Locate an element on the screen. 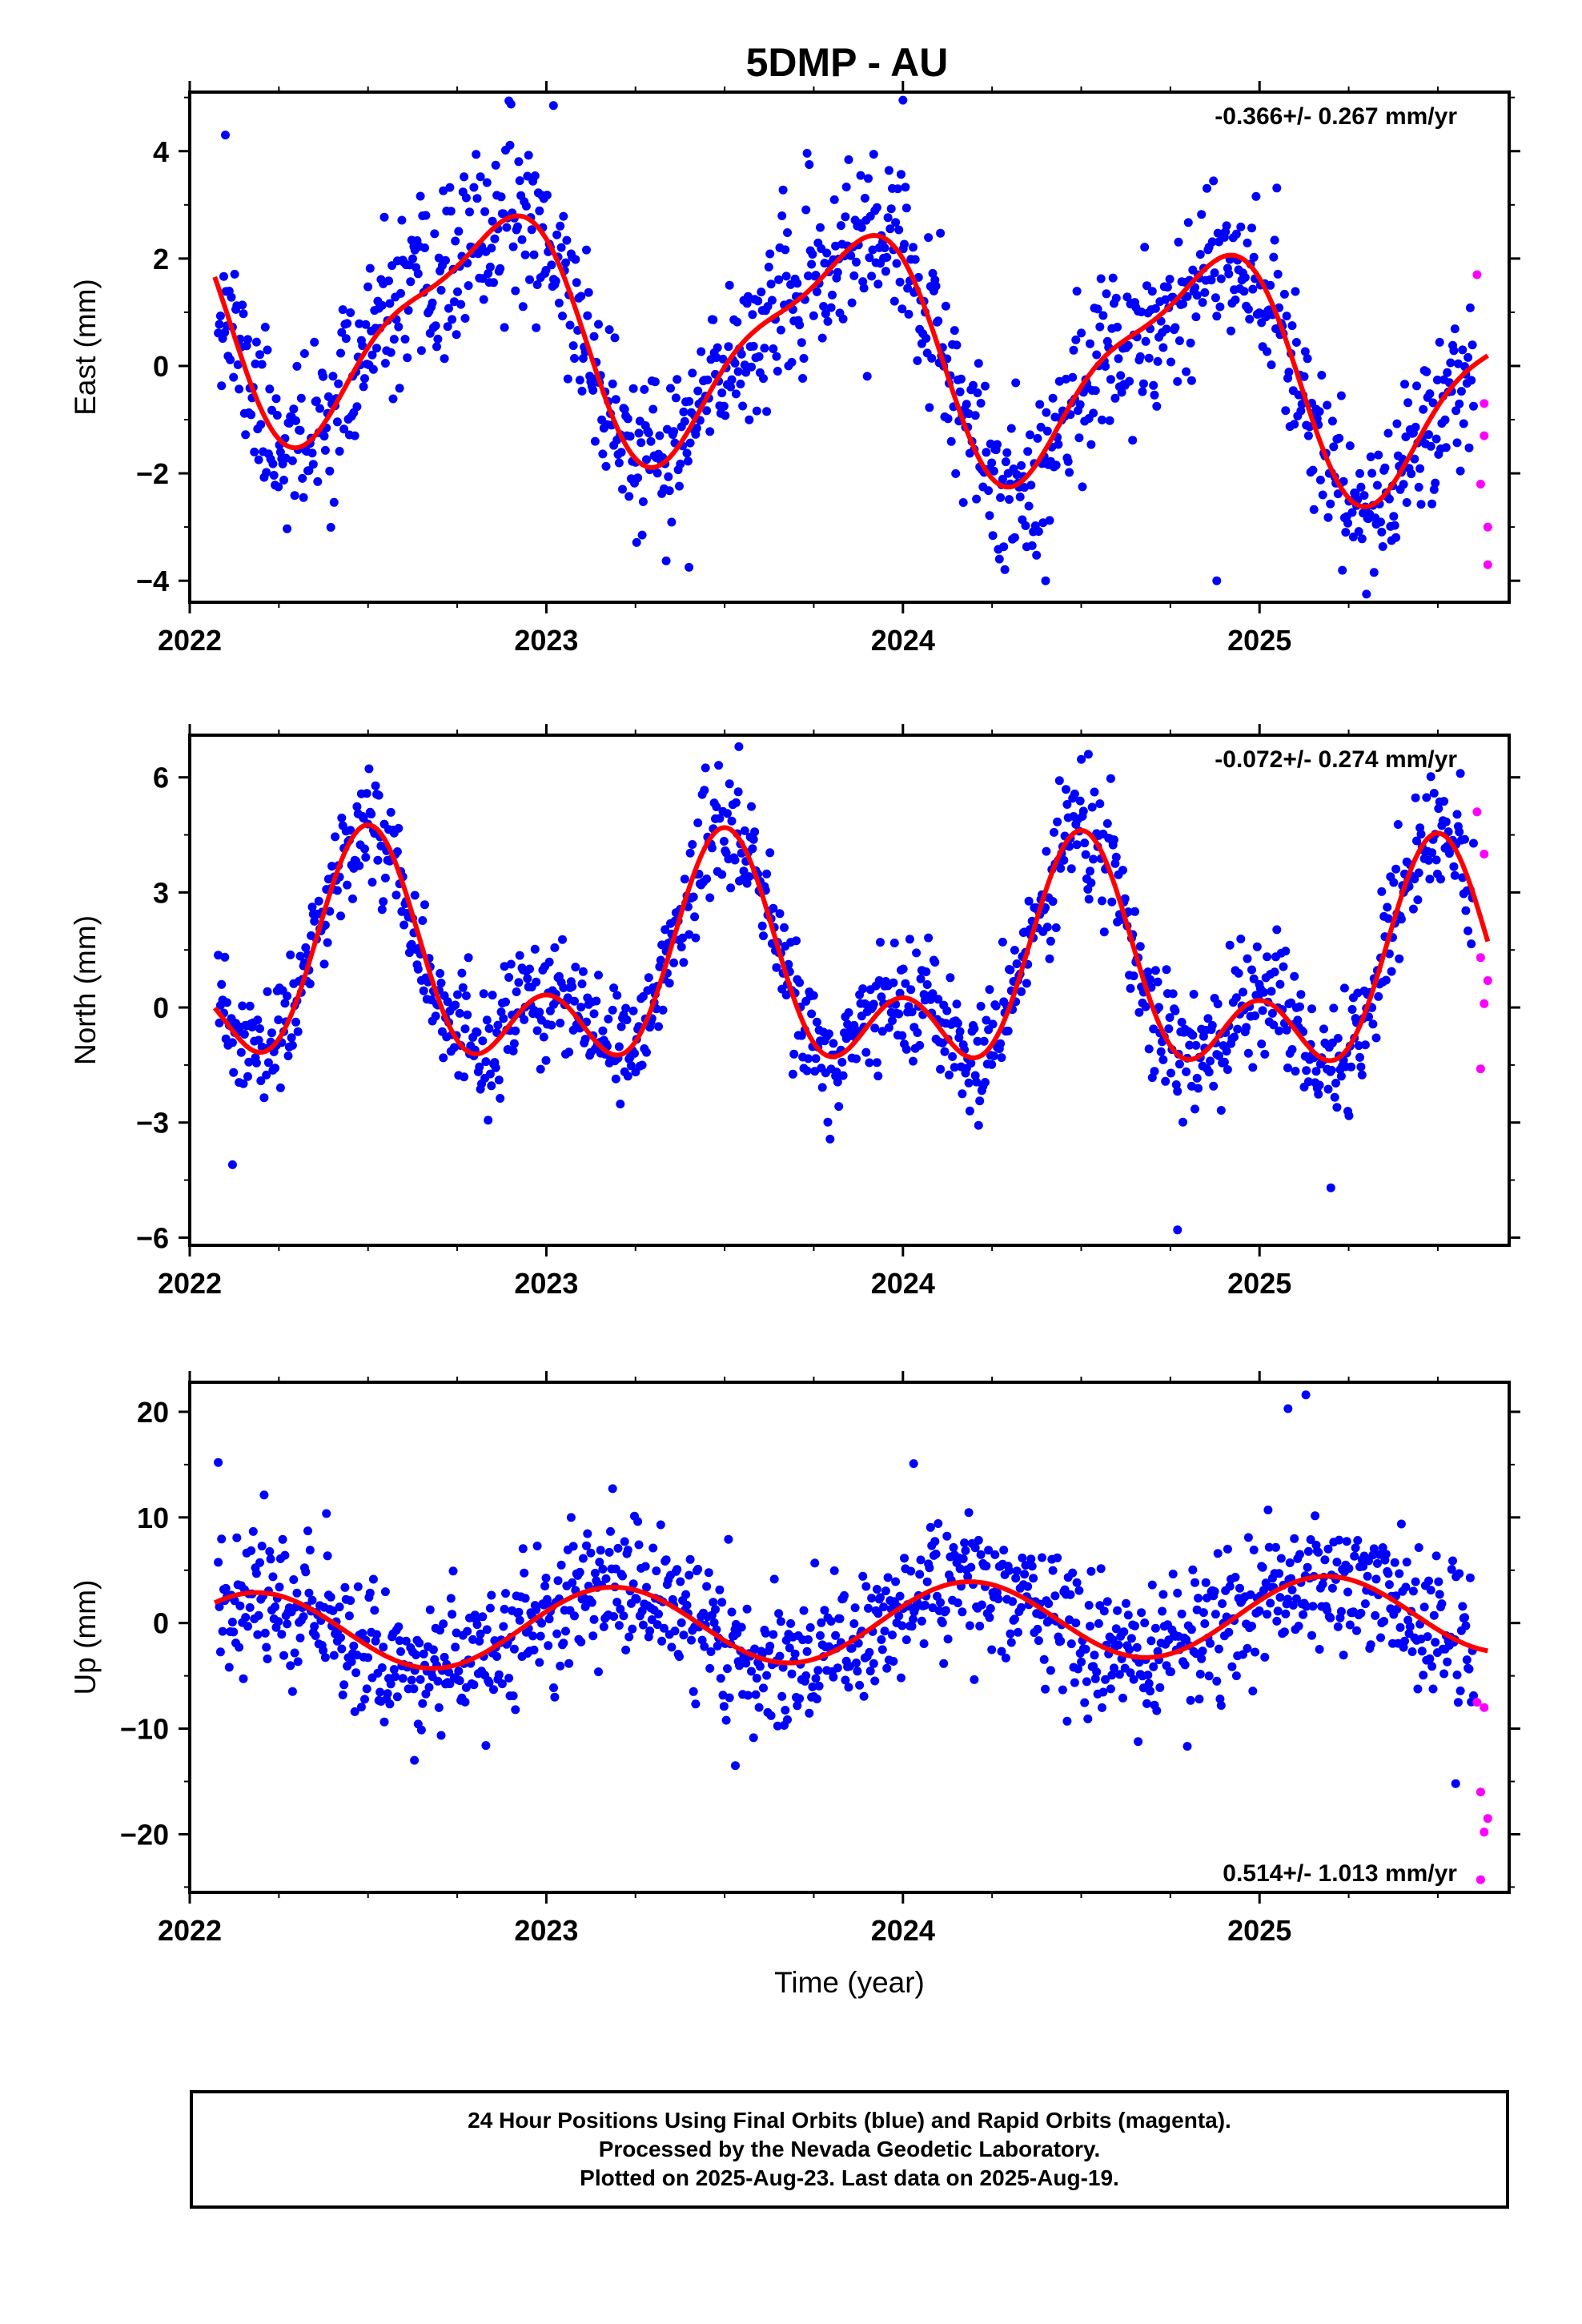  data-point-rapid is located at coordinates (1480, 484).